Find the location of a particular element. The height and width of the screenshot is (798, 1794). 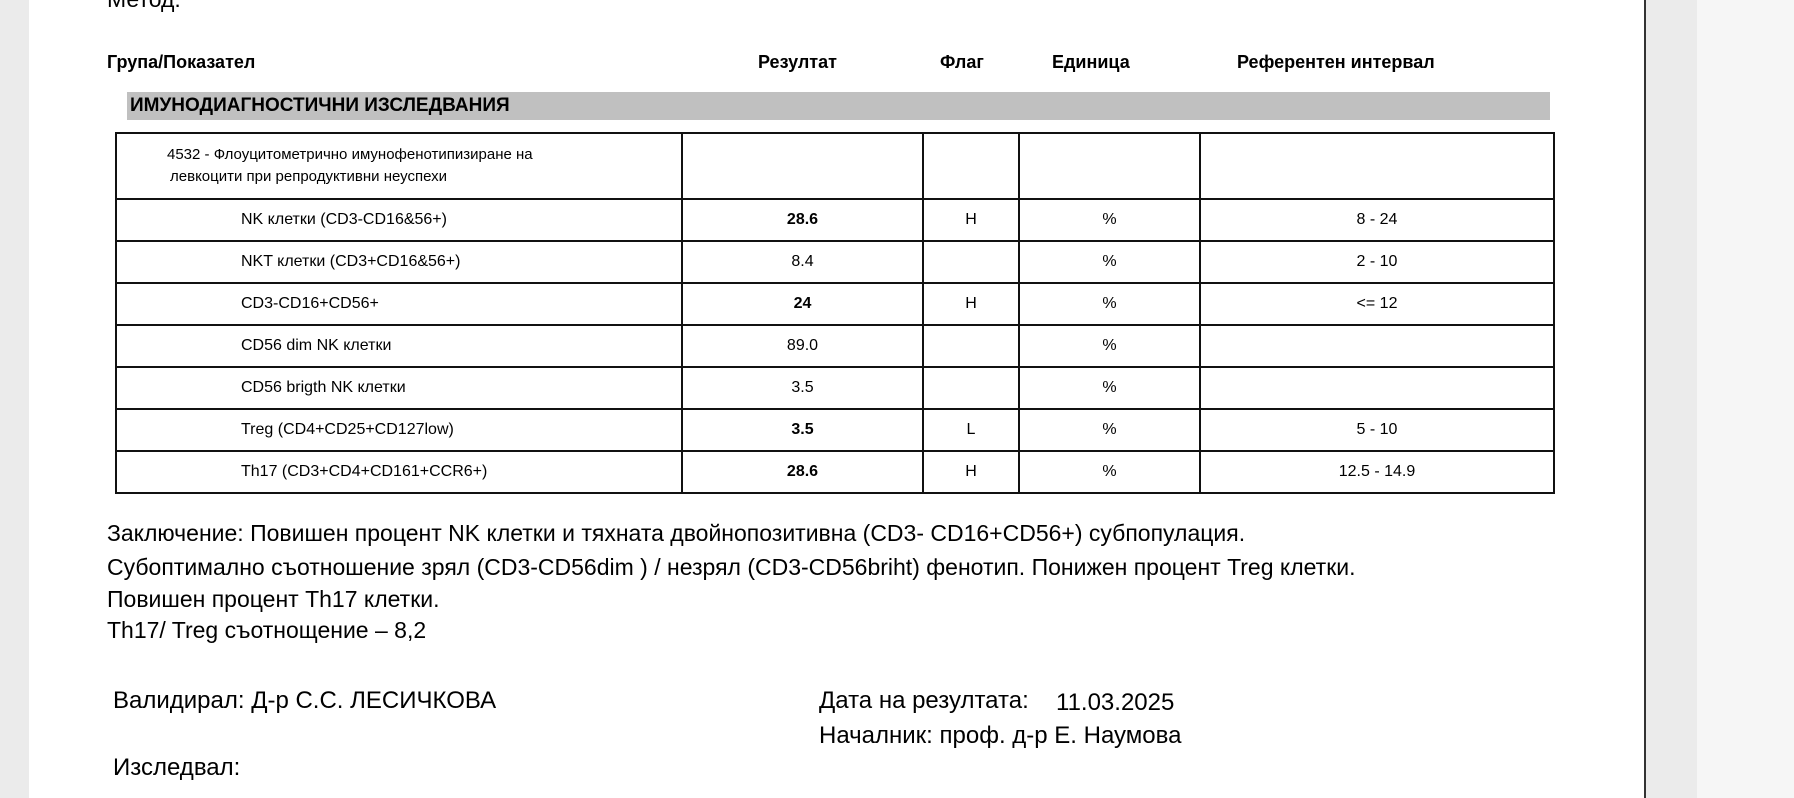

column-header: Единица is located at coordinates (1091, 62).